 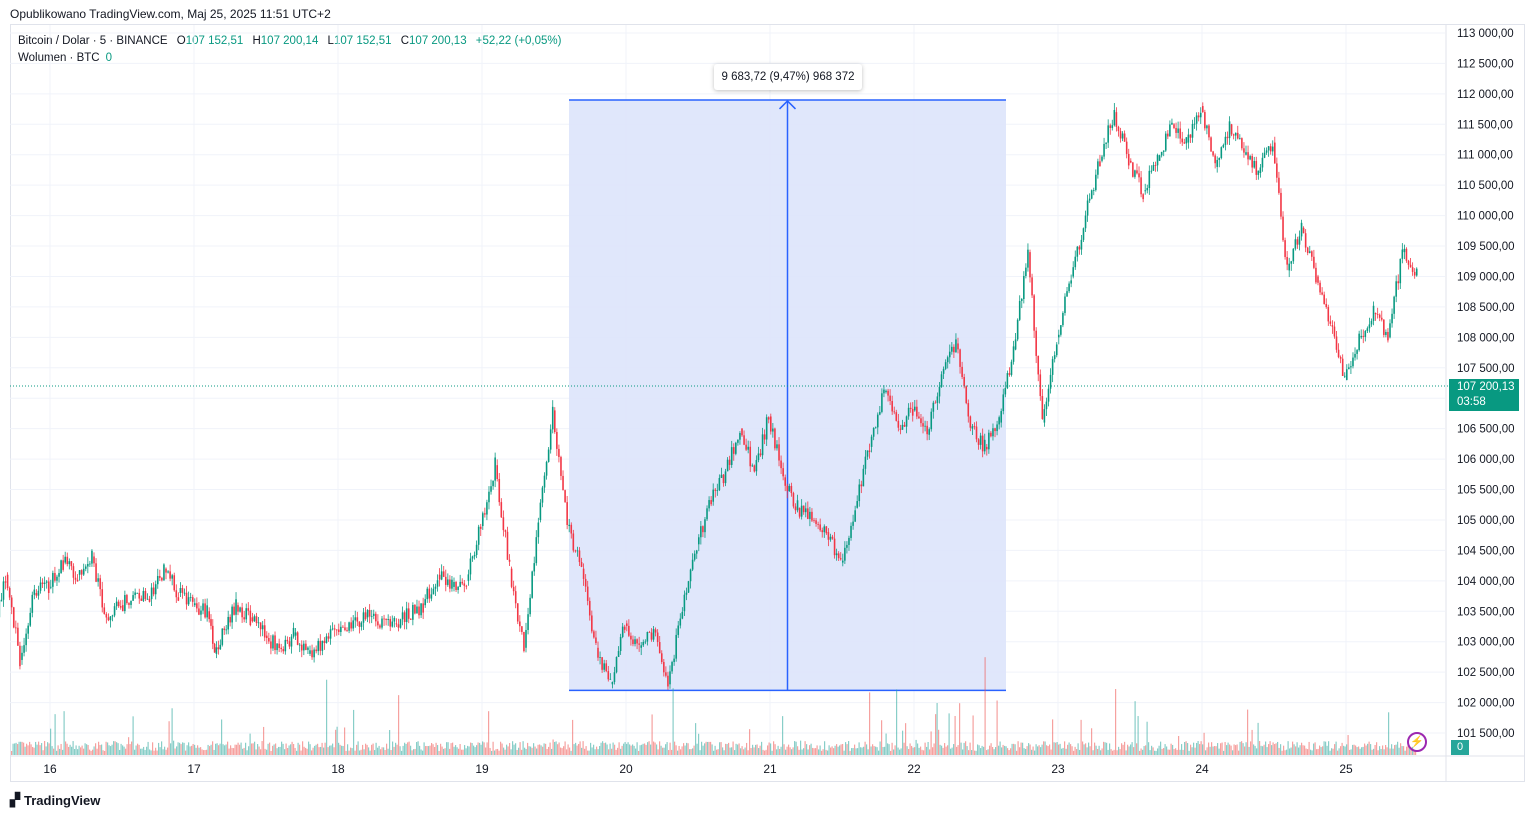 What do you see at coordinates (93, 41) in the screenshot?
I see `legend-symbol: Bitcoin / Dolar · 5 · BINANCE` at bounding box center [93, 41].